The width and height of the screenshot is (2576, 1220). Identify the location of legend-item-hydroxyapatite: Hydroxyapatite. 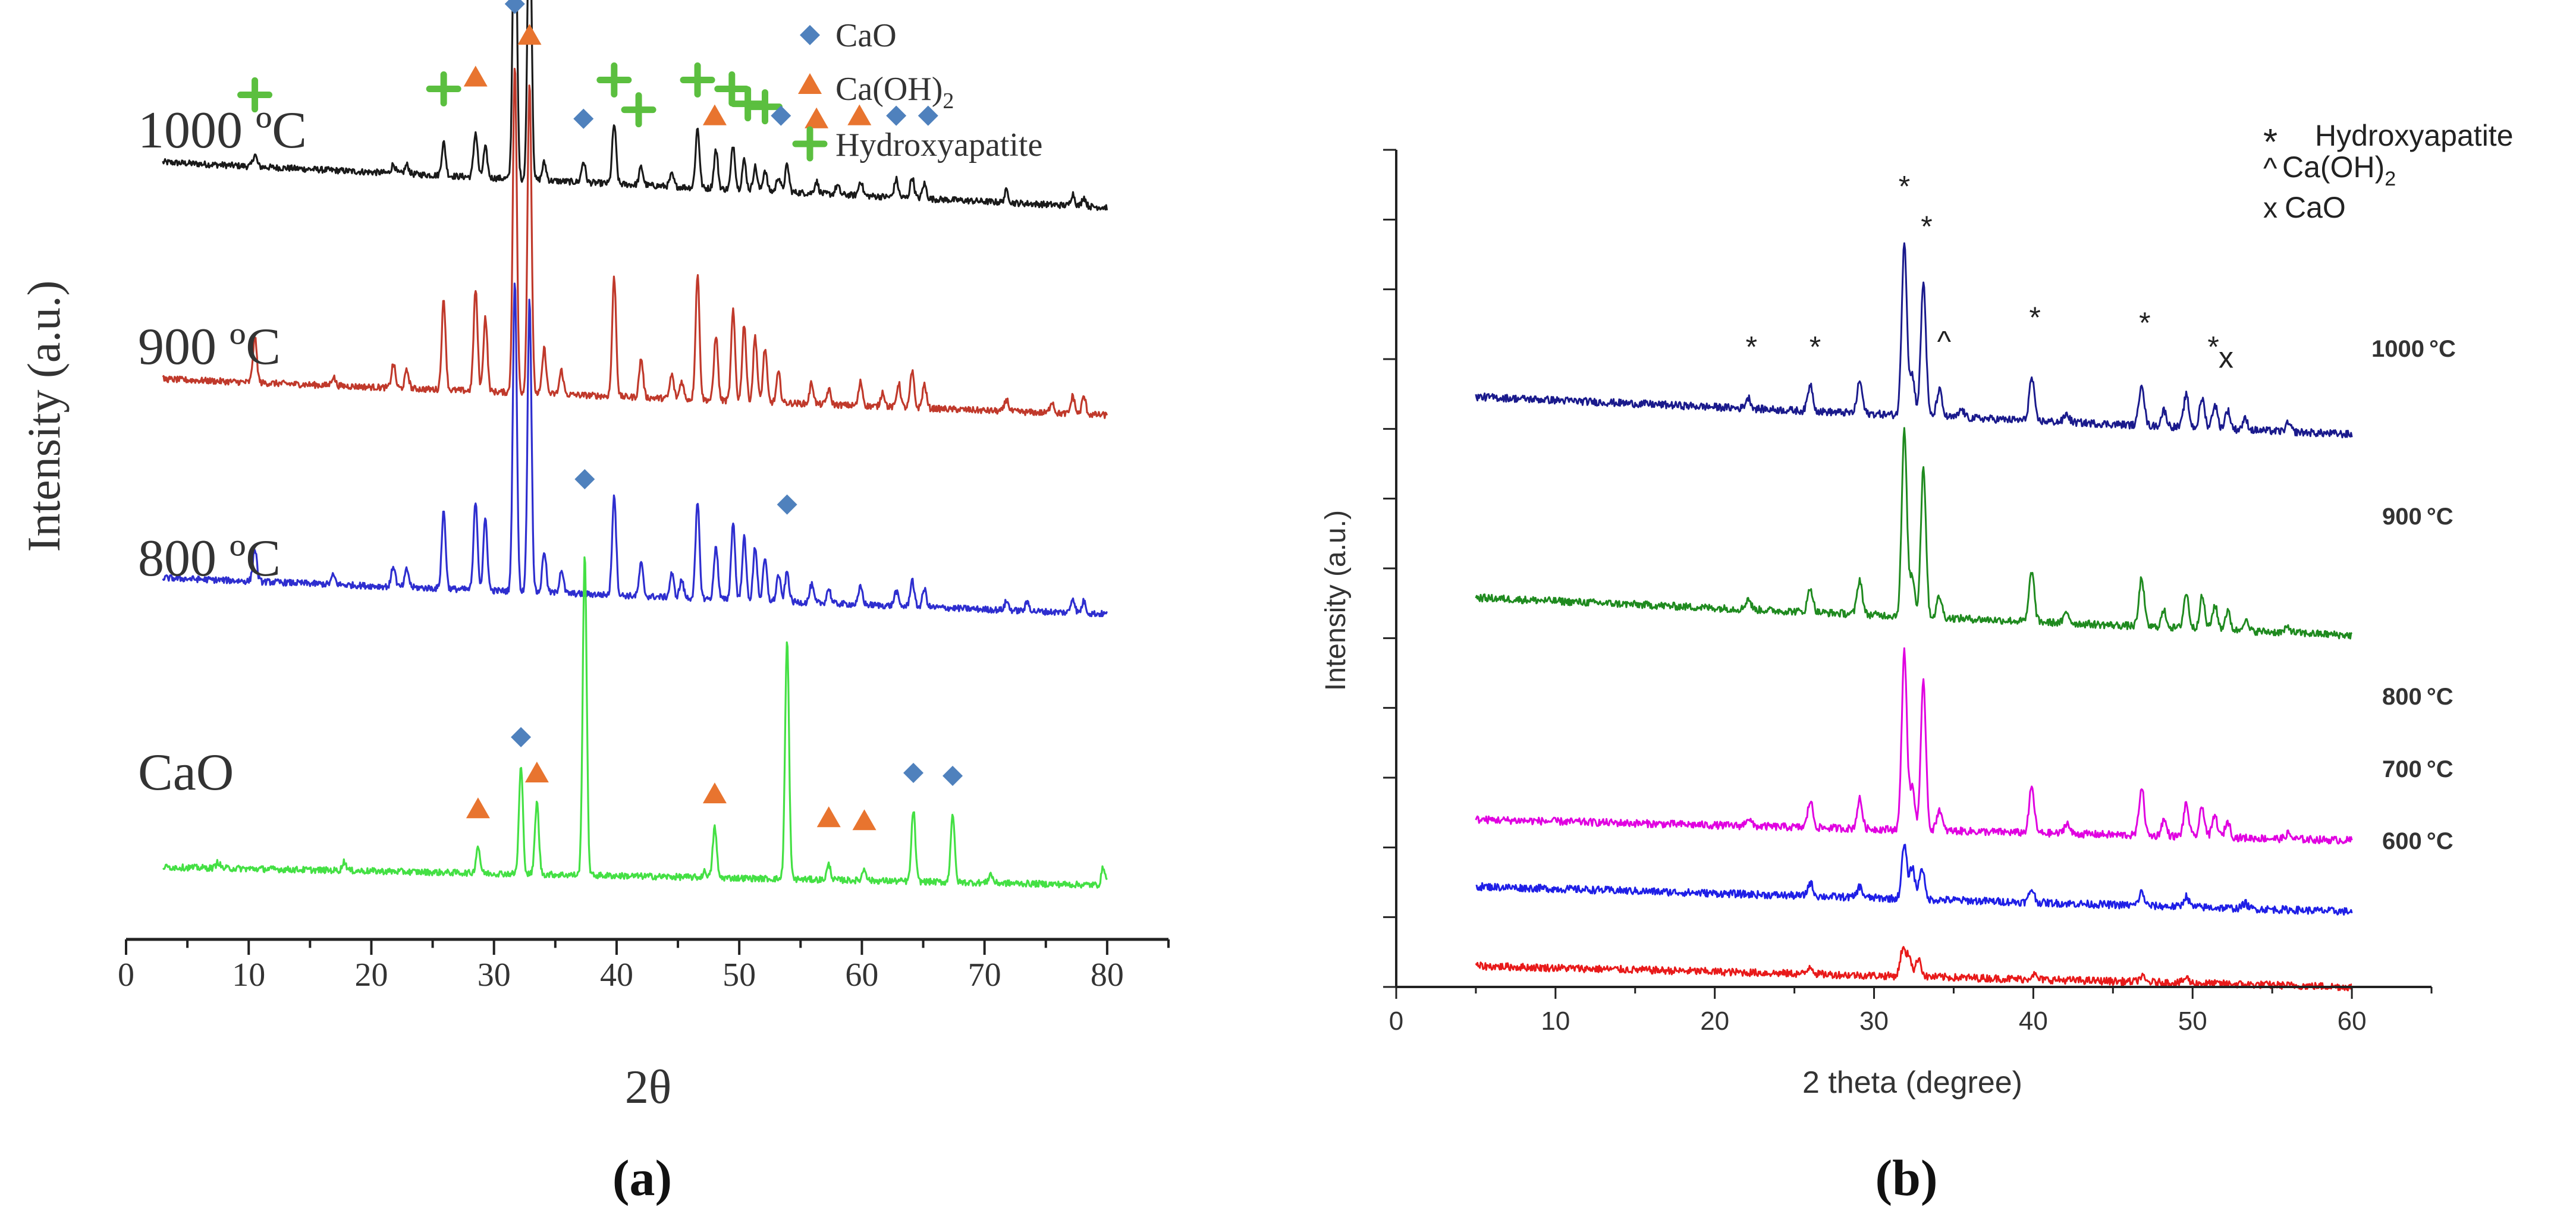
(917, 144).